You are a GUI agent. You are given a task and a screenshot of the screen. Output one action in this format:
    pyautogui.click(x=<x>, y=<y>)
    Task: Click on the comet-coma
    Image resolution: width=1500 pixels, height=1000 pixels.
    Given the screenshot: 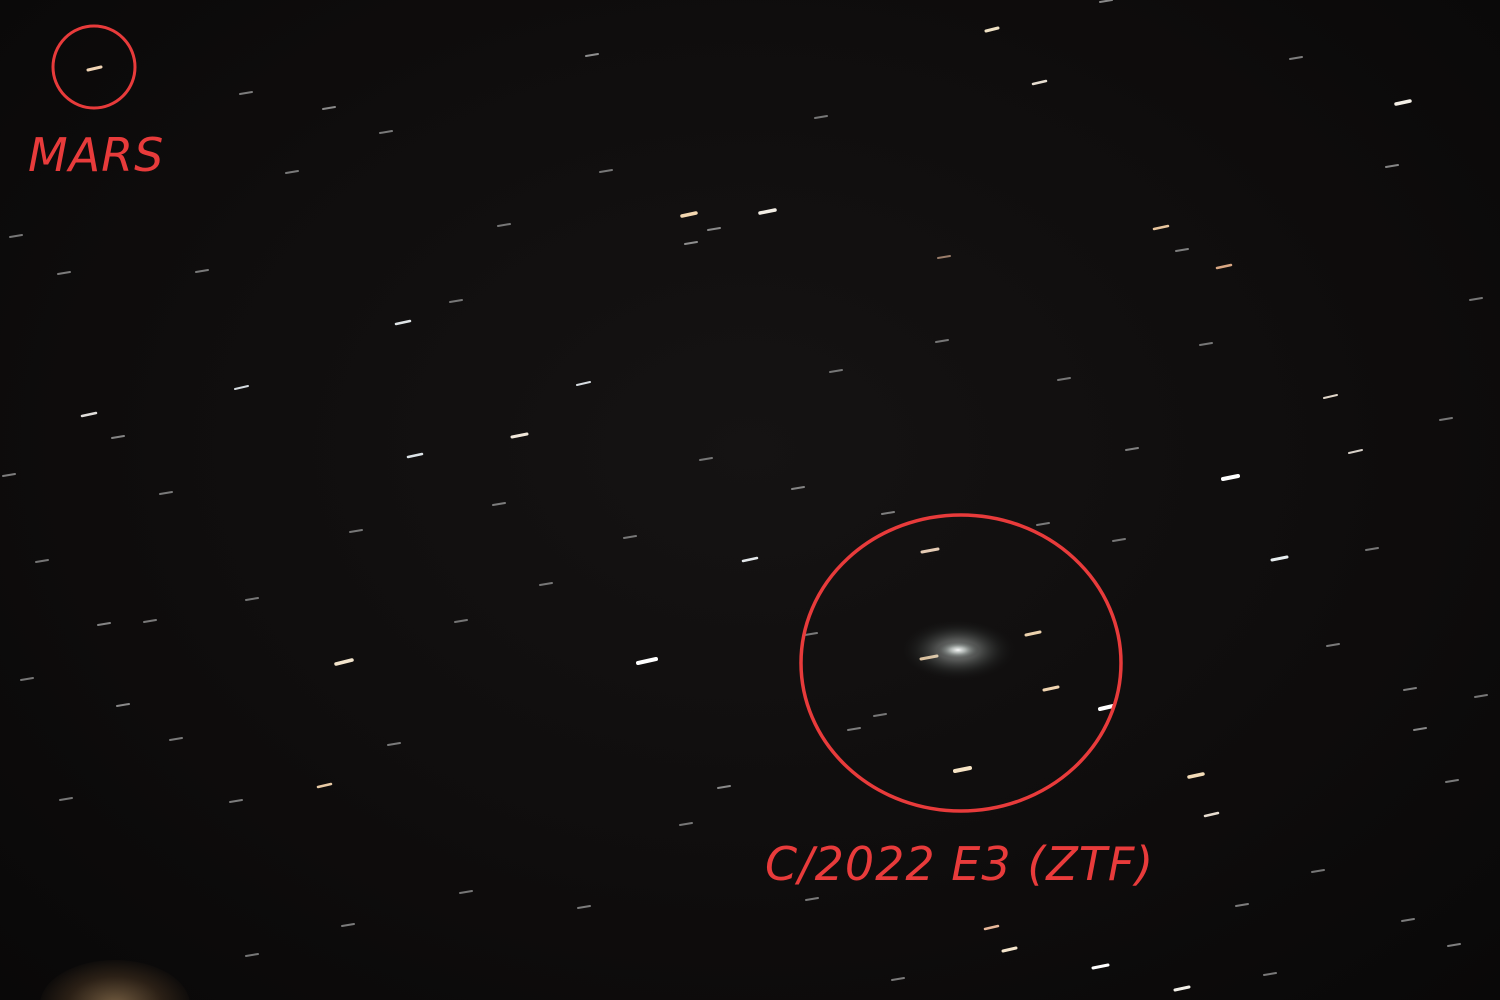 What is the action you would take?
    pyautogui.click(x=958, y=650)
    